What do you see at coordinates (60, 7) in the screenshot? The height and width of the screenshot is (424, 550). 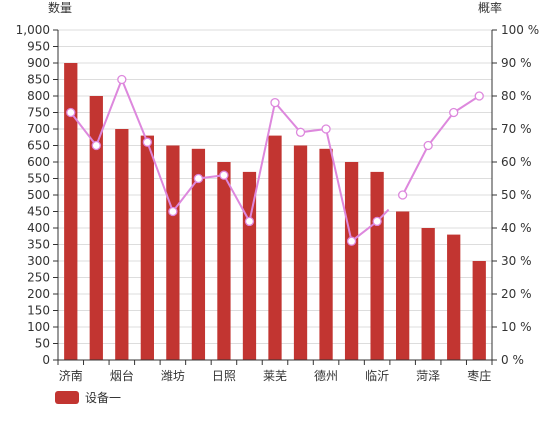 I see `left-axis-title: 数量` at bounding box center [60, 7].